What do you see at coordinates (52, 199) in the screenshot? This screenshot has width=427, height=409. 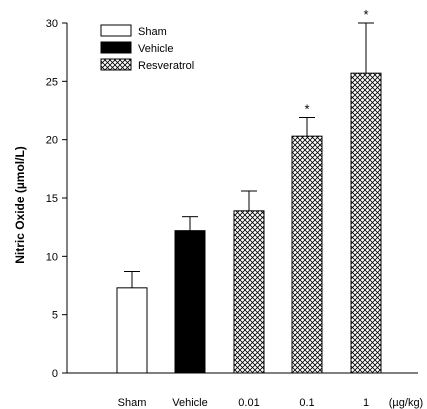 I see `y-tick-label: 15` at bounding box center [52, 199].